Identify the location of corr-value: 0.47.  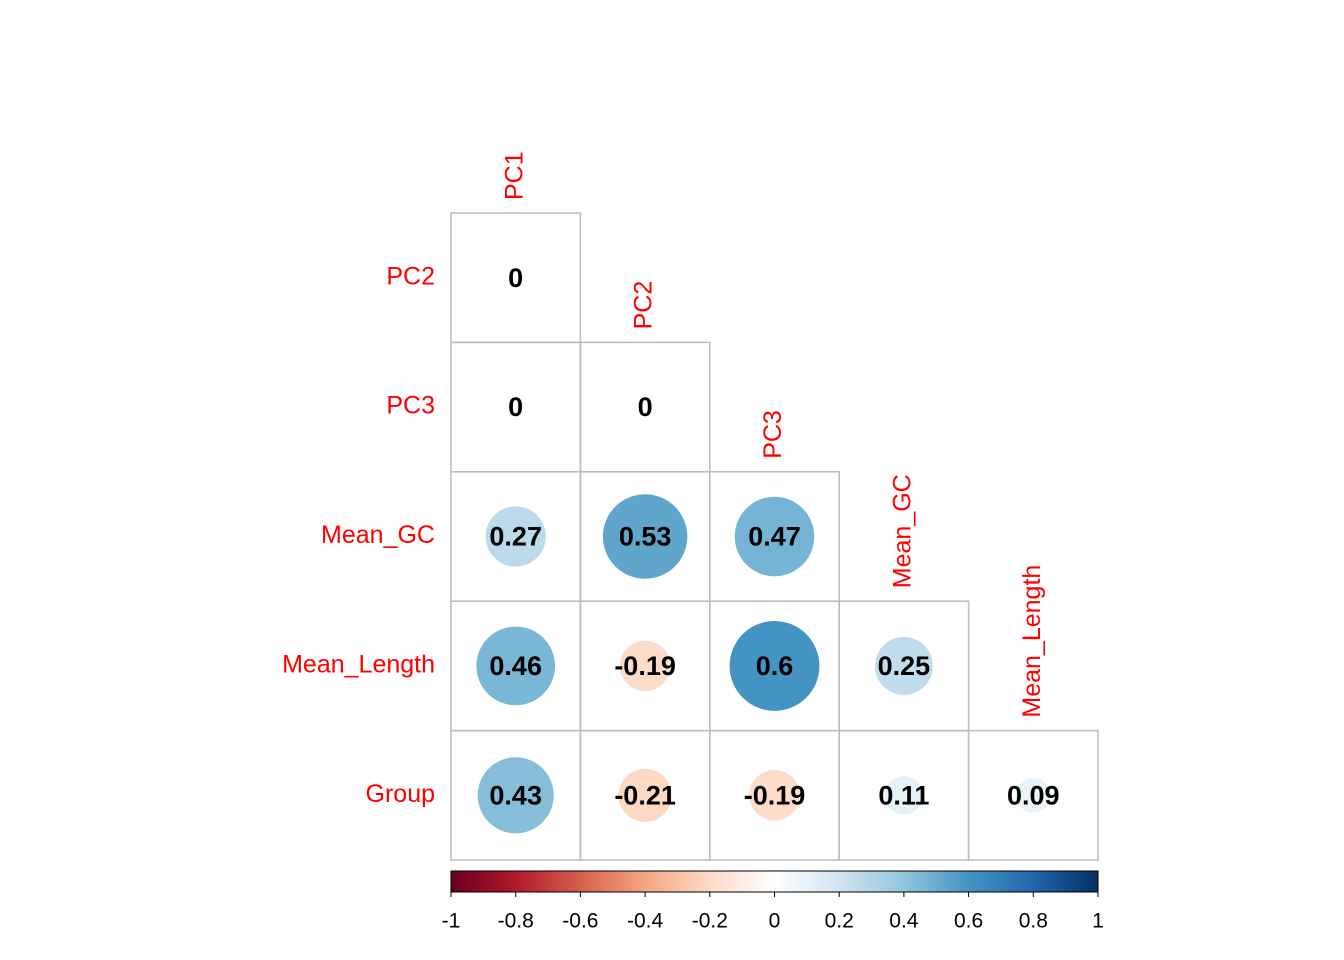
(774, 537).